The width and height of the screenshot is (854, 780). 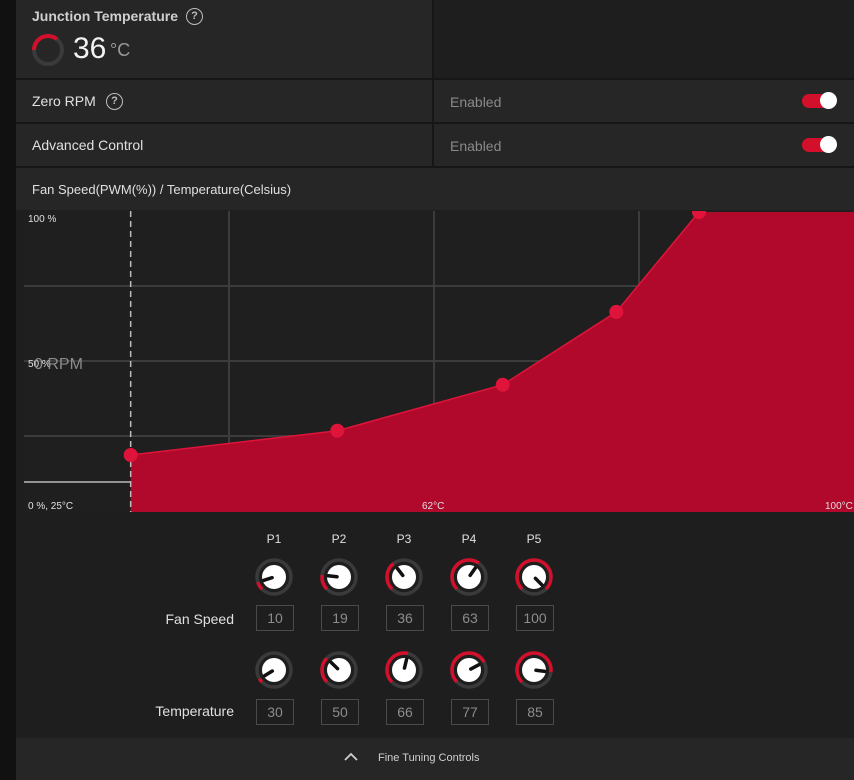 I want to click on chart-title: Fan Speed(PWM(%)) / Temperature(Celsius), so click(x=162, y=189).